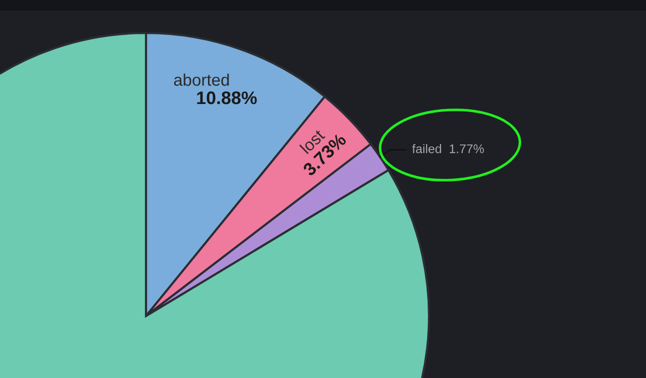 The image size is (646, 378). What do you see at coordinates (448, 149) in the screenshot?
I see `slice-label: failed 1.77%` at bounding box center [448, 149].